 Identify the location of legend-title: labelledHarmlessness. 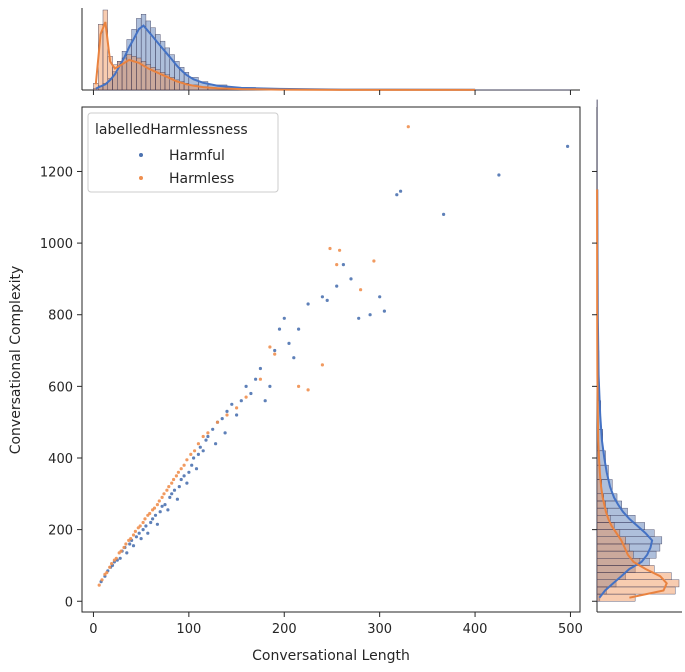
(171, 130).